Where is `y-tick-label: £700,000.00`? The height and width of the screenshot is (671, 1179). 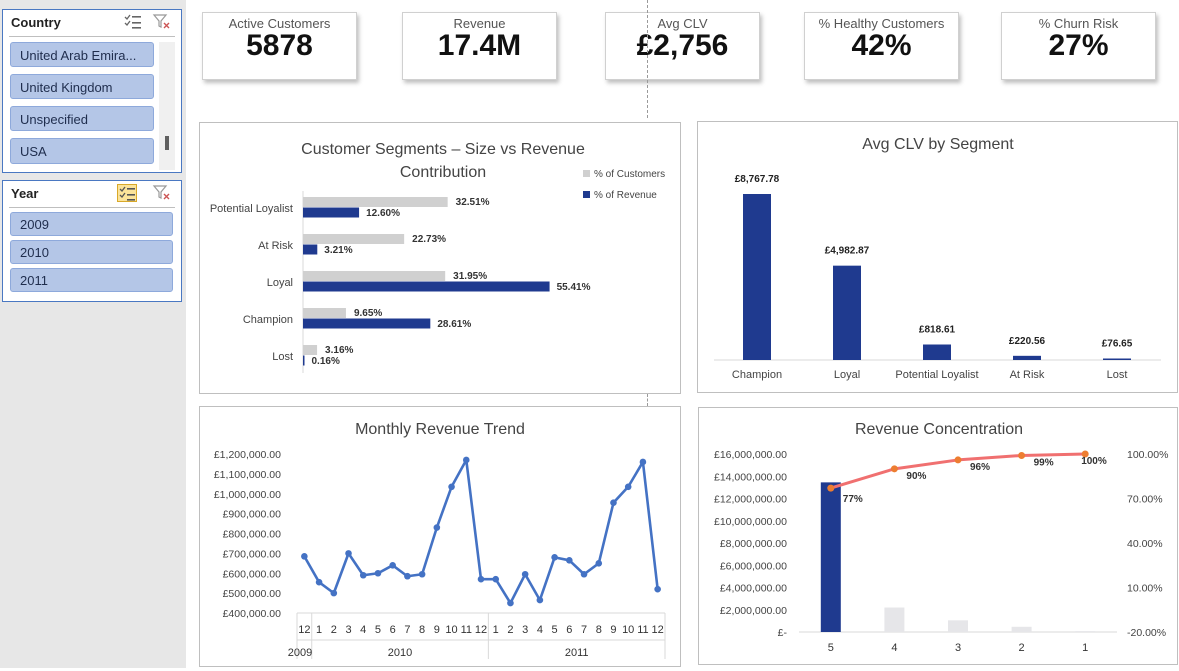
y-tick-label: £700,000.00 is located at coordinates (252, 554).